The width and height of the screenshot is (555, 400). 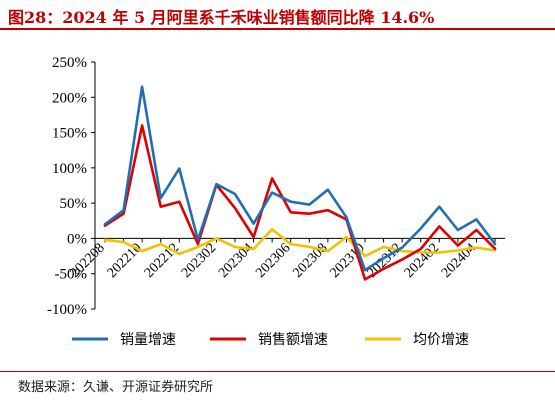 What do you see at coordinates (459, 261) in the screenshot?
I see `x-tick-label: 202404` at bounding box center [459, 261].